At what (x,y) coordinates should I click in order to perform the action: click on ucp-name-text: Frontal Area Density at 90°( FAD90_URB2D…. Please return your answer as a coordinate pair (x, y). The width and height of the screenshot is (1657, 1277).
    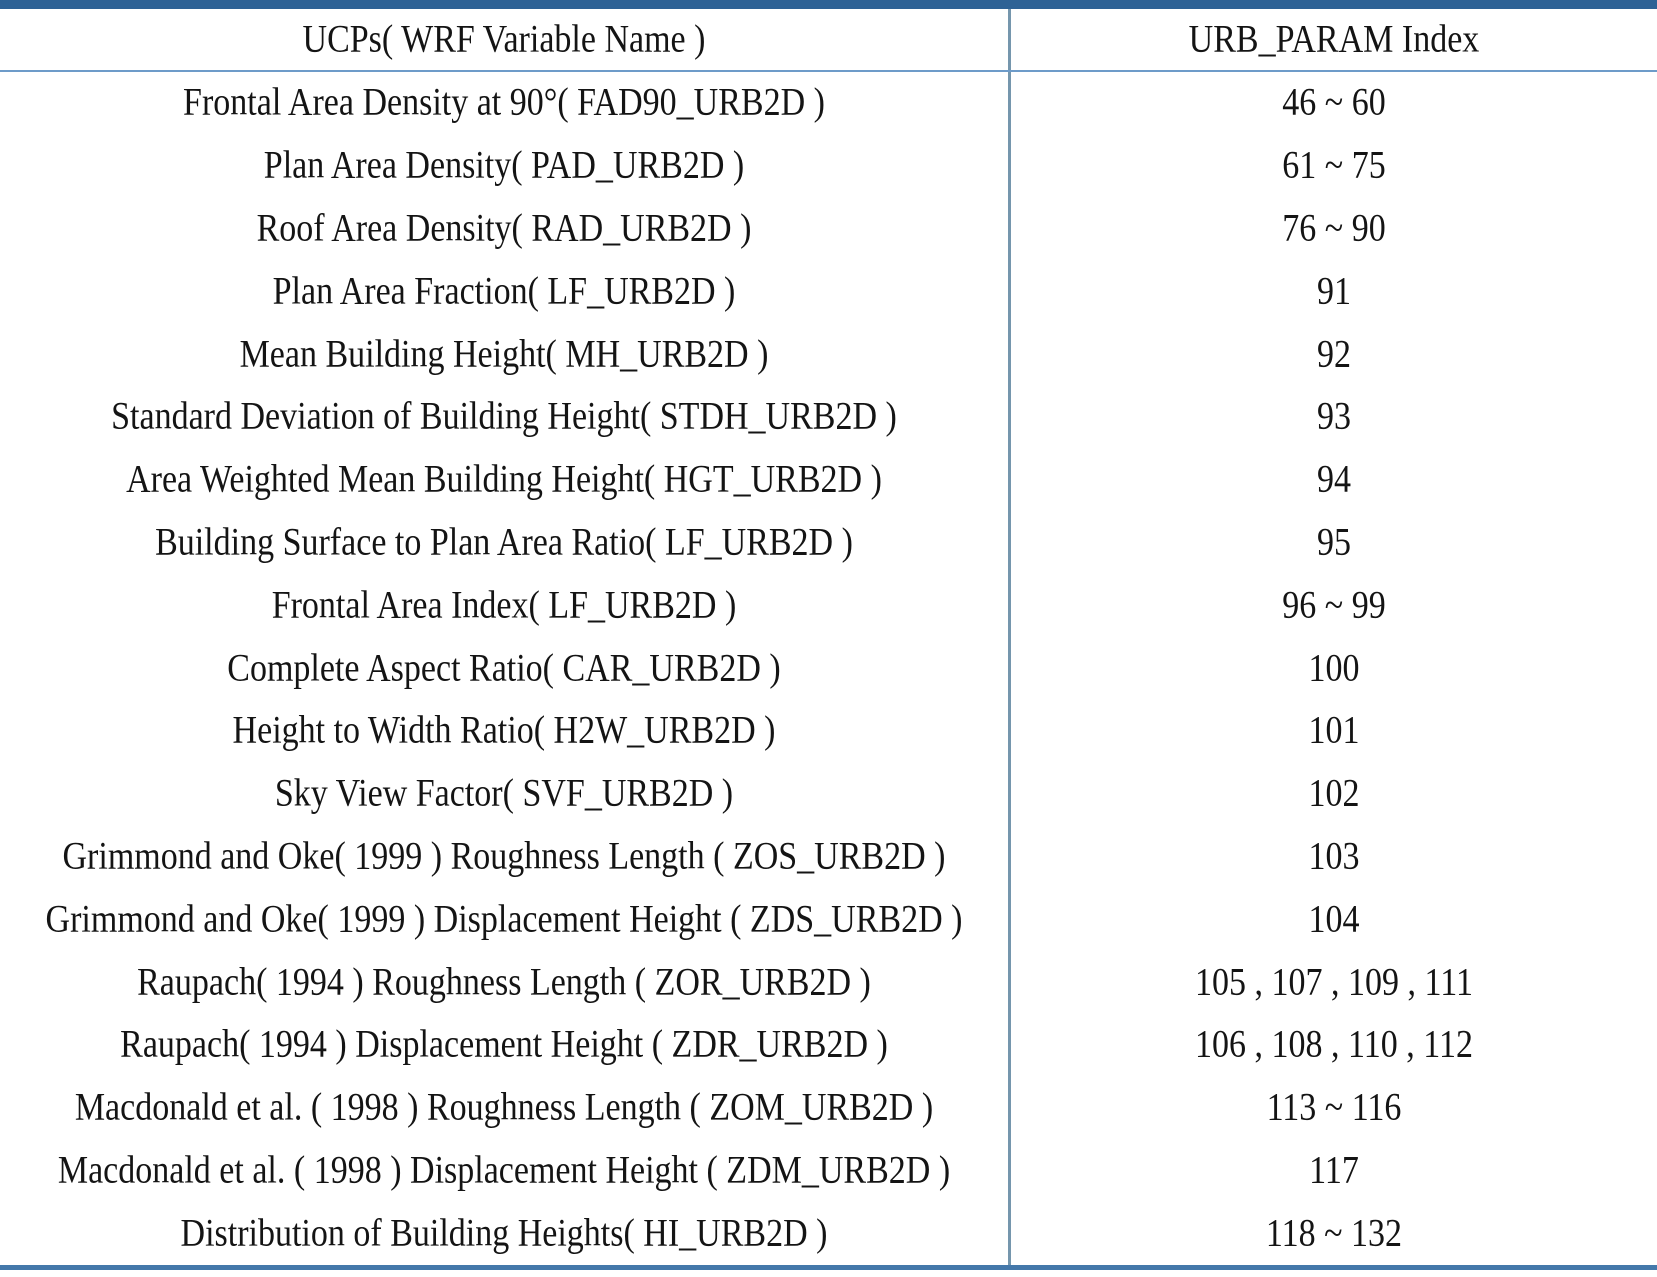
    Looking at the image, I should click on (504, 102).